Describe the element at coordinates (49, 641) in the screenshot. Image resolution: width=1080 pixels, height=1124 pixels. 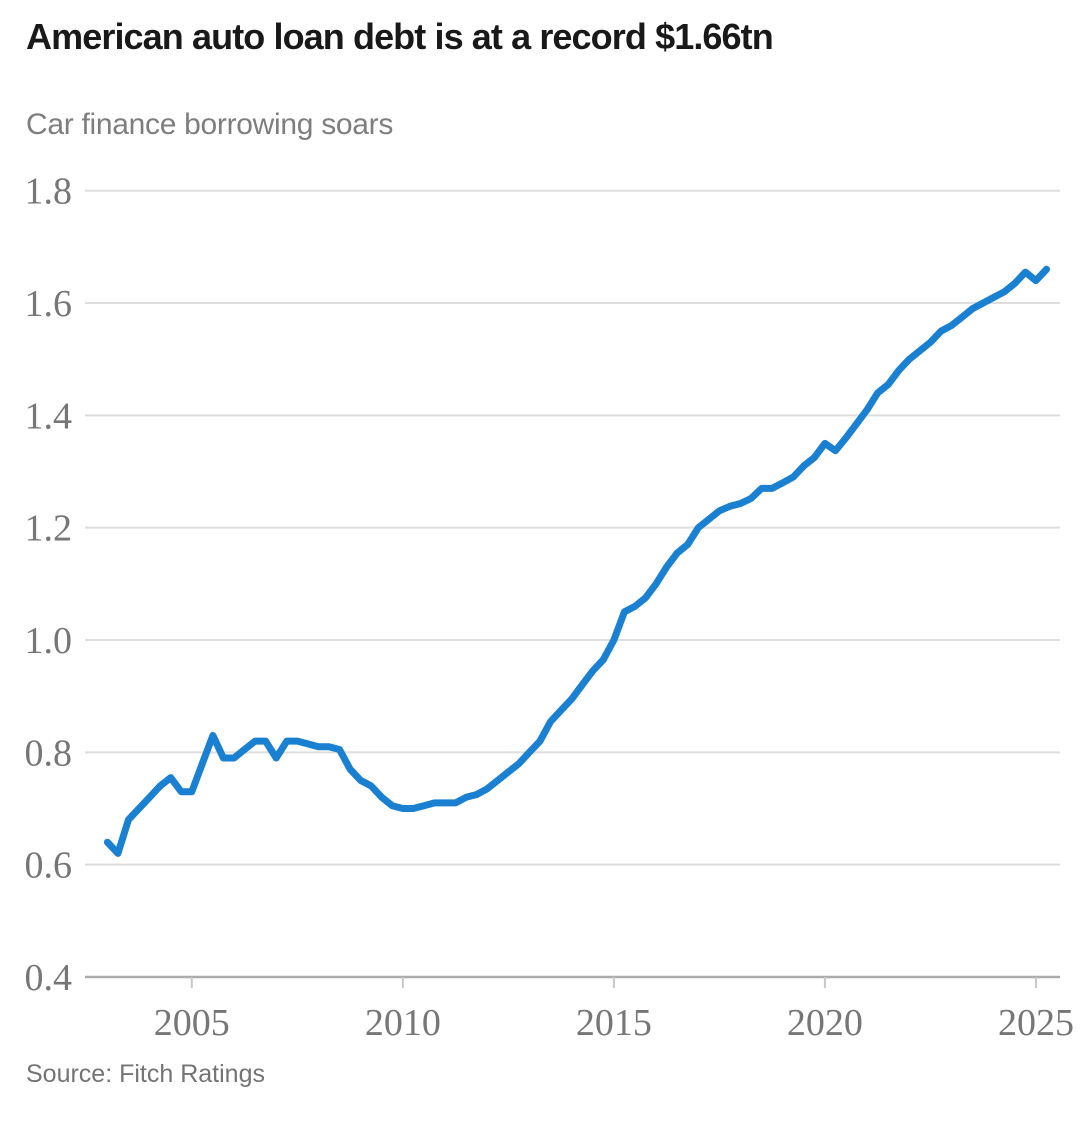
I see `y-tick-label: 1.0` at that location.